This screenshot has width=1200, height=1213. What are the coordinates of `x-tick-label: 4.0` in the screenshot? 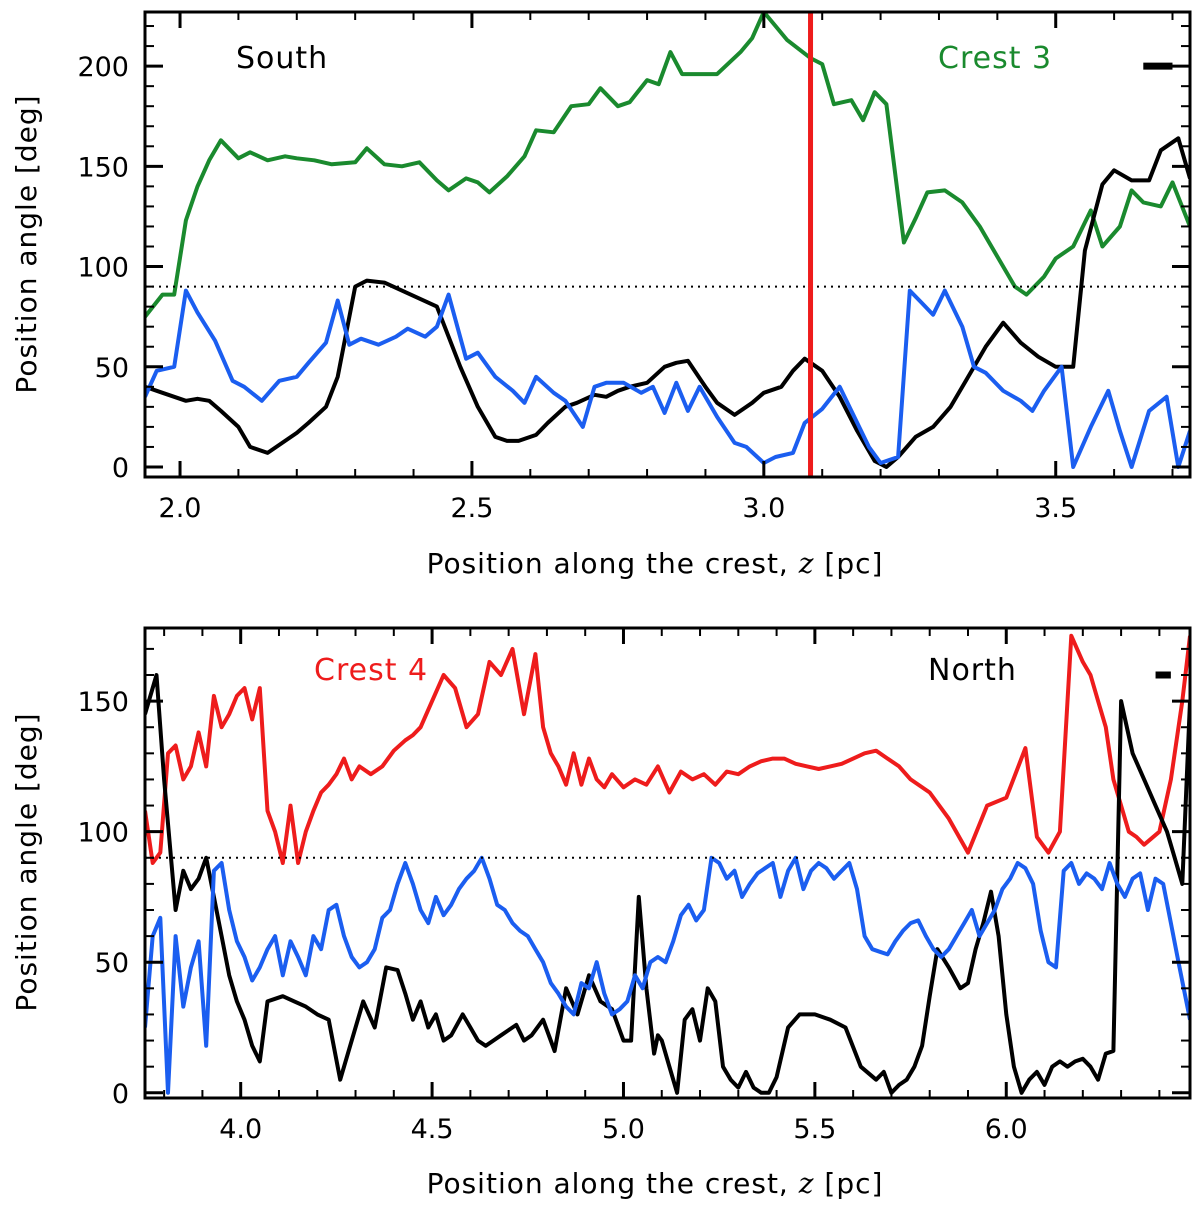 It's located at (240, 1129).